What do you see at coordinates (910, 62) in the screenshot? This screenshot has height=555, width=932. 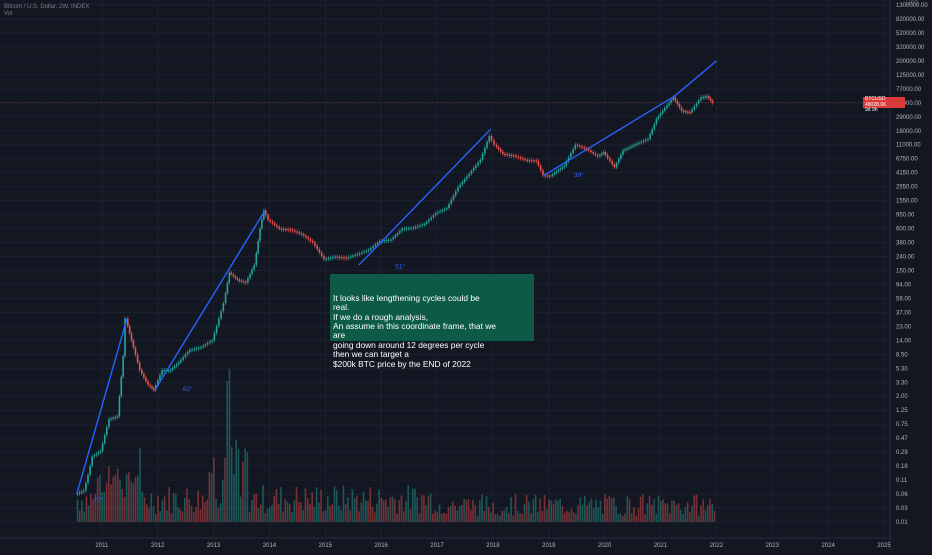 I see `y-tick-label: 200000.00` at bounding box center [910, 62].